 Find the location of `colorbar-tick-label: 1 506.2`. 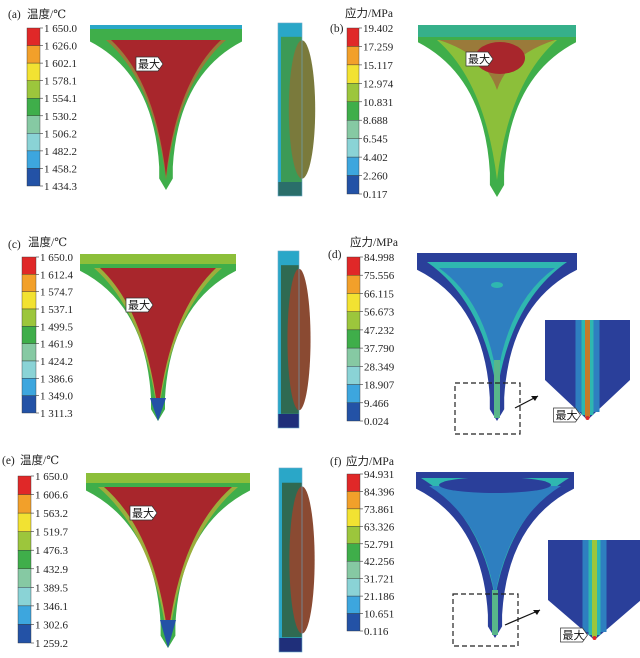

colorbar-tick-label: 1 506.2 is located at coordinates (60, 134).